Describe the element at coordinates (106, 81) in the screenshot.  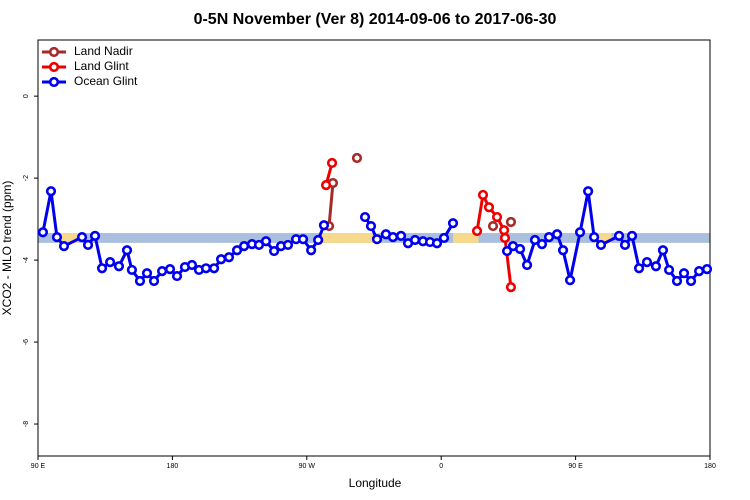
I see `legend-label: Ocean Glint` at that location.